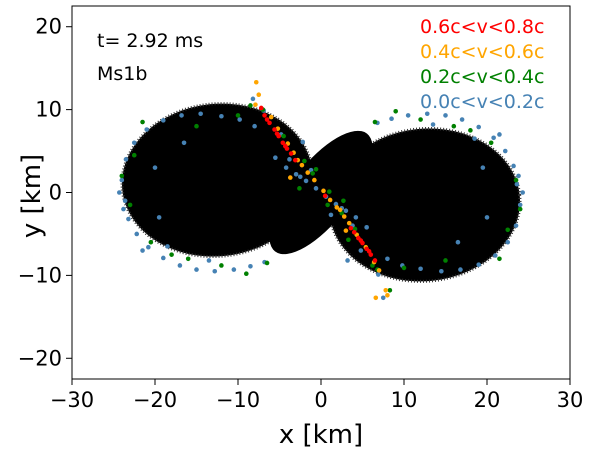 This screenshot has height=458, width=594. Describe the element at coordinates (150, 41) in the screenshot. I see `time-annotation: t= 2.92 ms` at that location.